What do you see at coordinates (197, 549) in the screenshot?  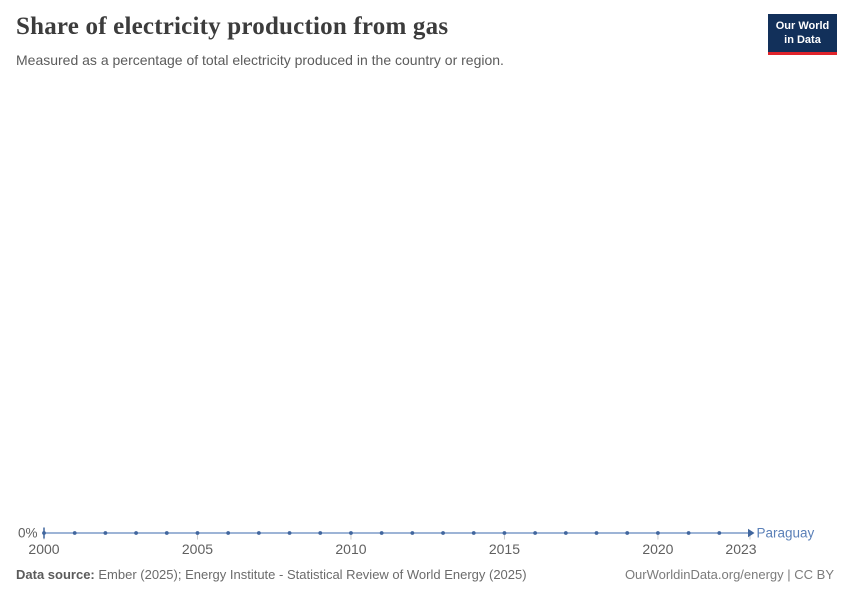 I see `x-axis-label-2005: 2005` at bounding box center [197, 549].